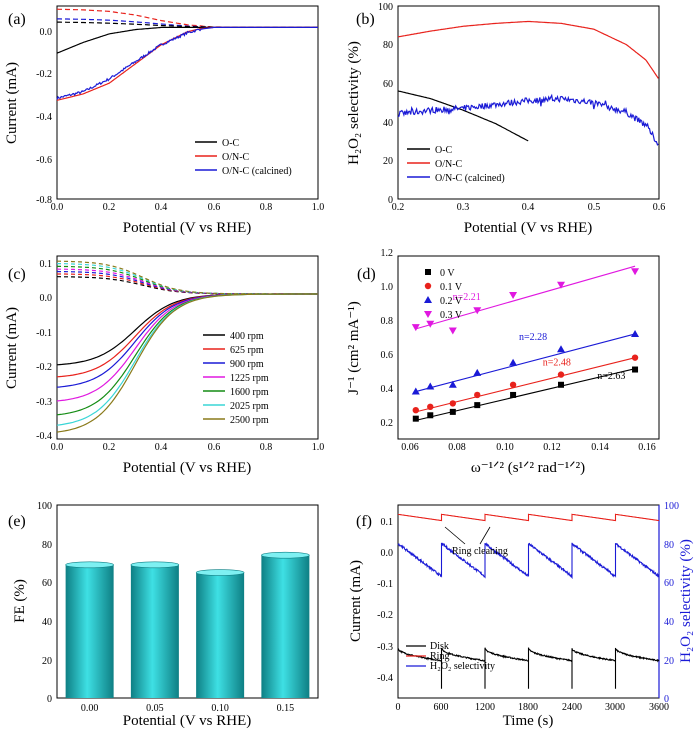 The height and width of the screenshot is (733, 700). What do you see at coordinates (485, 707) in the screenshot?
I see `panel-f-xtick: 1200` at bounding box center [485, 707].